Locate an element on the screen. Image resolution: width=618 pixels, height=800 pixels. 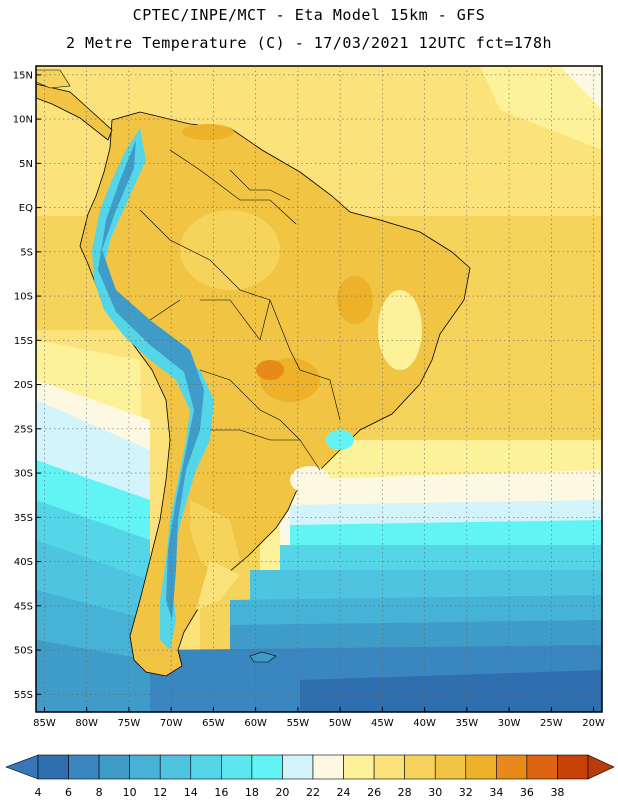
lon-label: 30W is located at coordinates (509, 723).